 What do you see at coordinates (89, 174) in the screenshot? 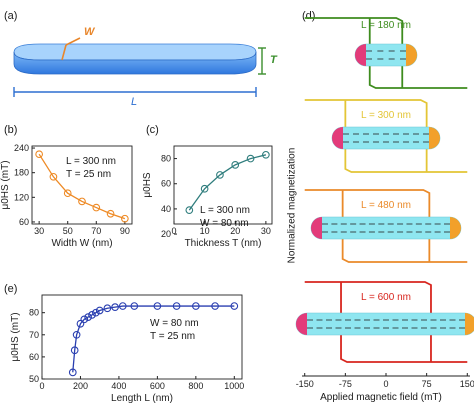
I see `chart-b-annot-2: T = 25 nm` at bounding box center [89, 174].